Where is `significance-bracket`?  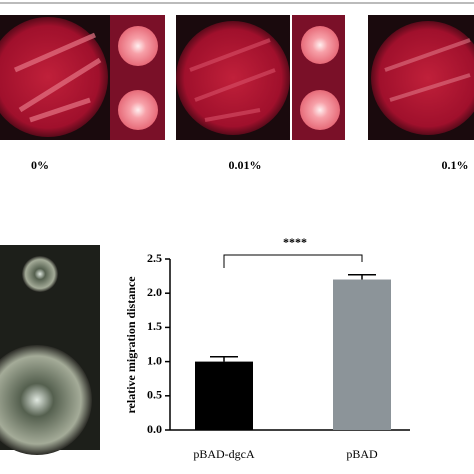 significance-bracket is located at coordinates (293, 261).